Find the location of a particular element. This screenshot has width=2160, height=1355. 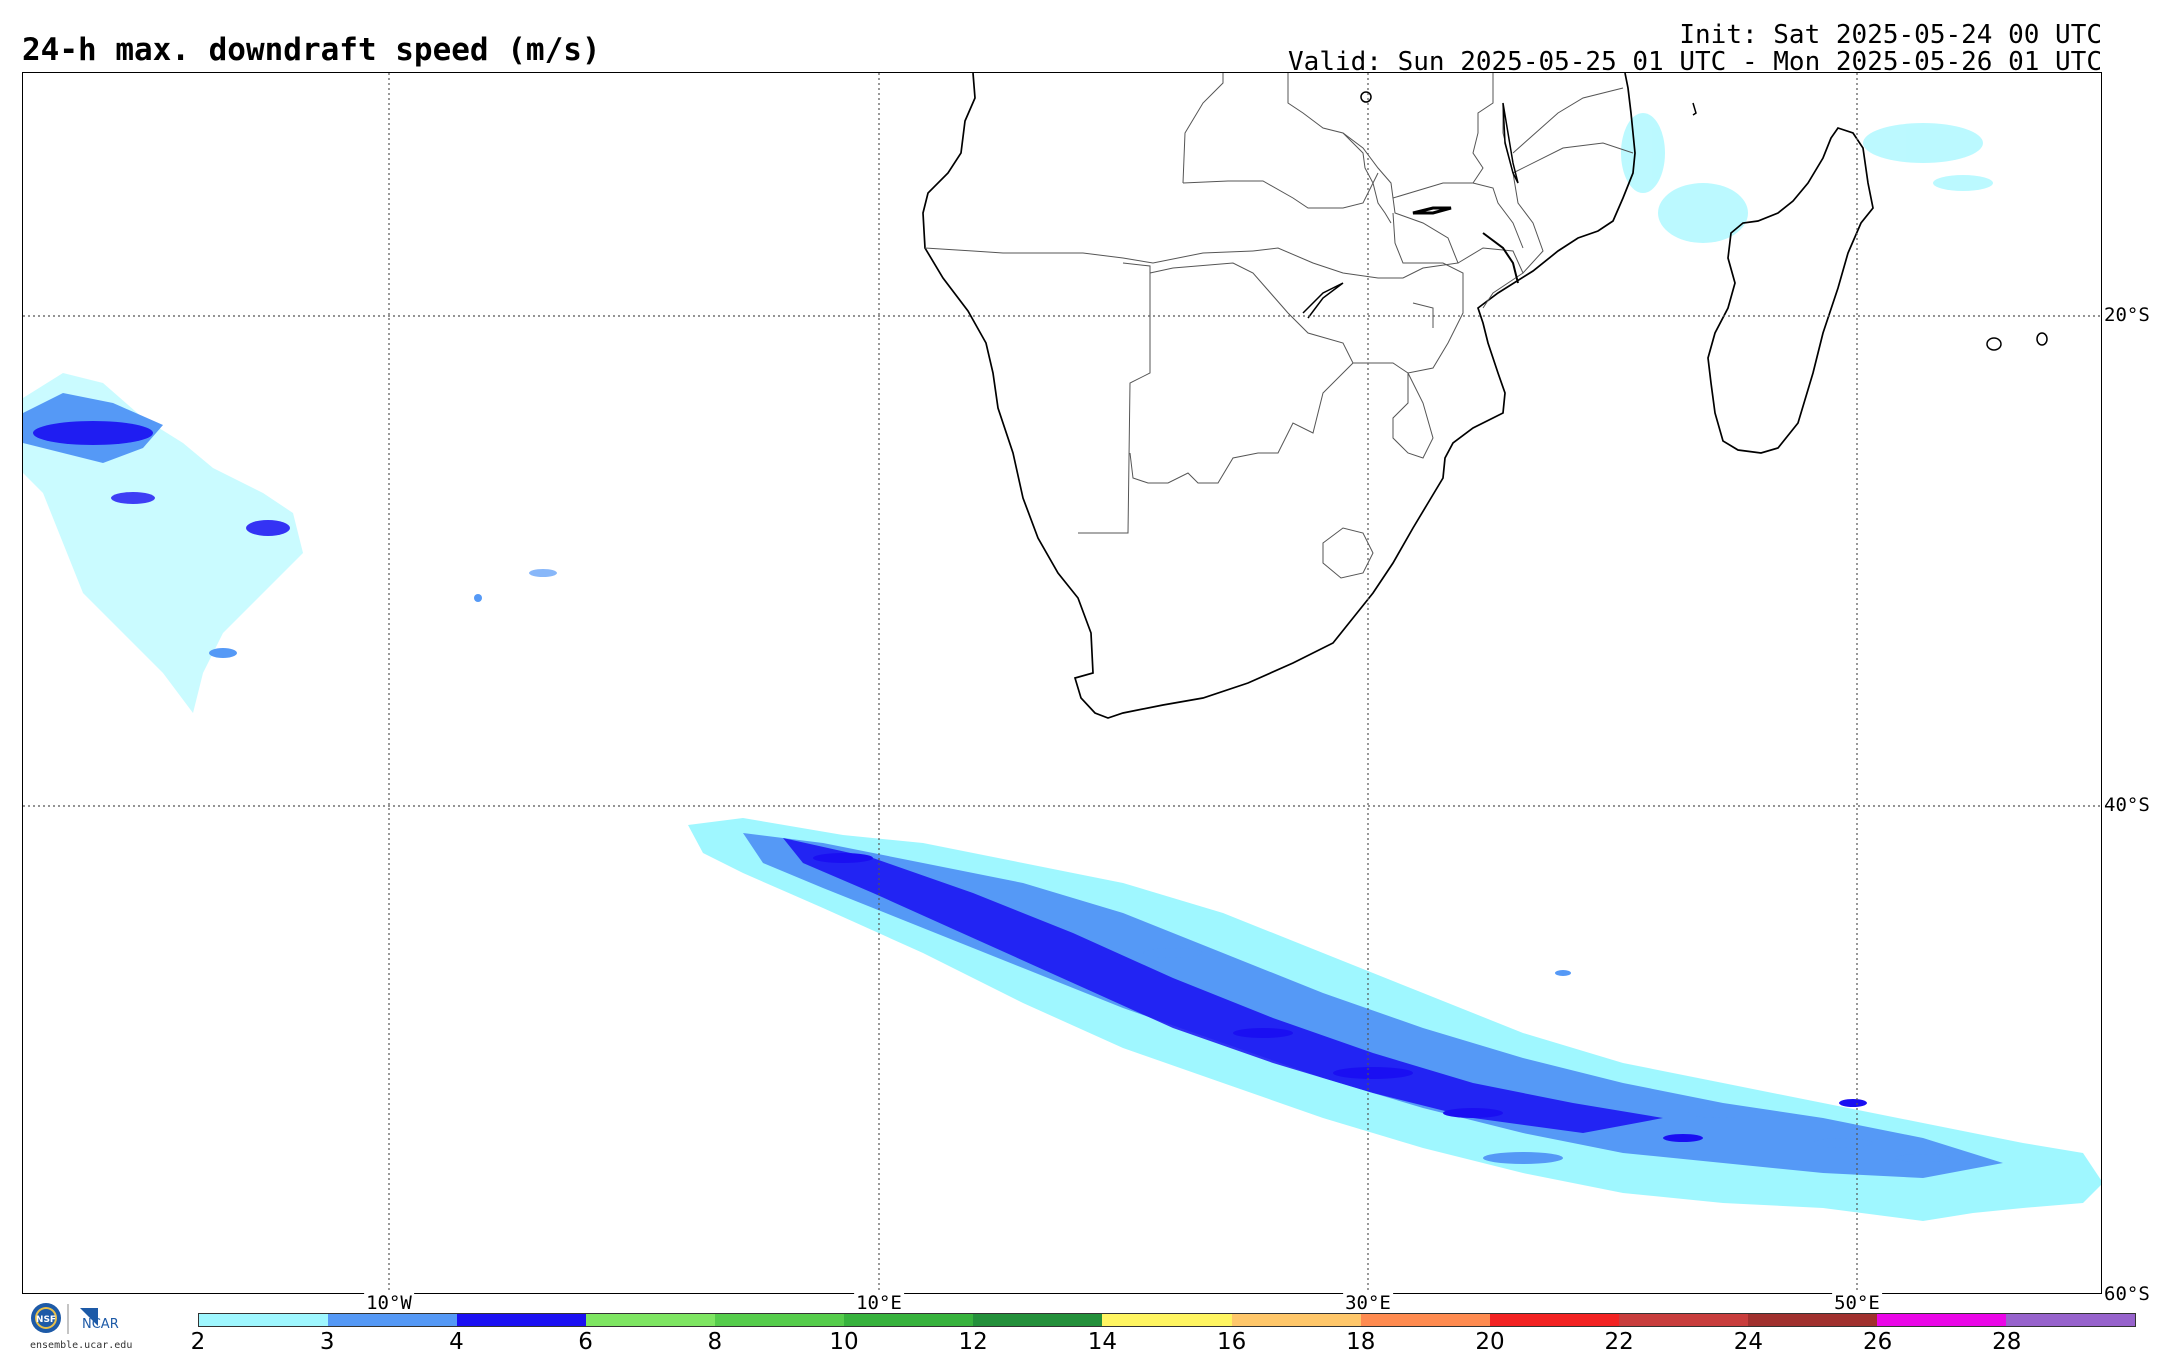

colorbar-tick-label: 16 is located at coordinates (1231, 1342).